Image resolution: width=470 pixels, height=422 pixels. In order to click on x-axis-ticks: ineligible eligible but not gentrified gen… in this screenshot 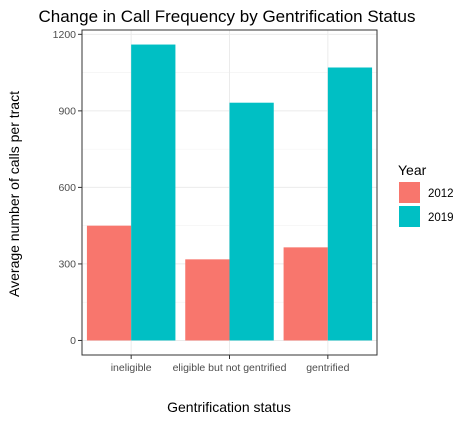, I will do `click(230, 364)`.